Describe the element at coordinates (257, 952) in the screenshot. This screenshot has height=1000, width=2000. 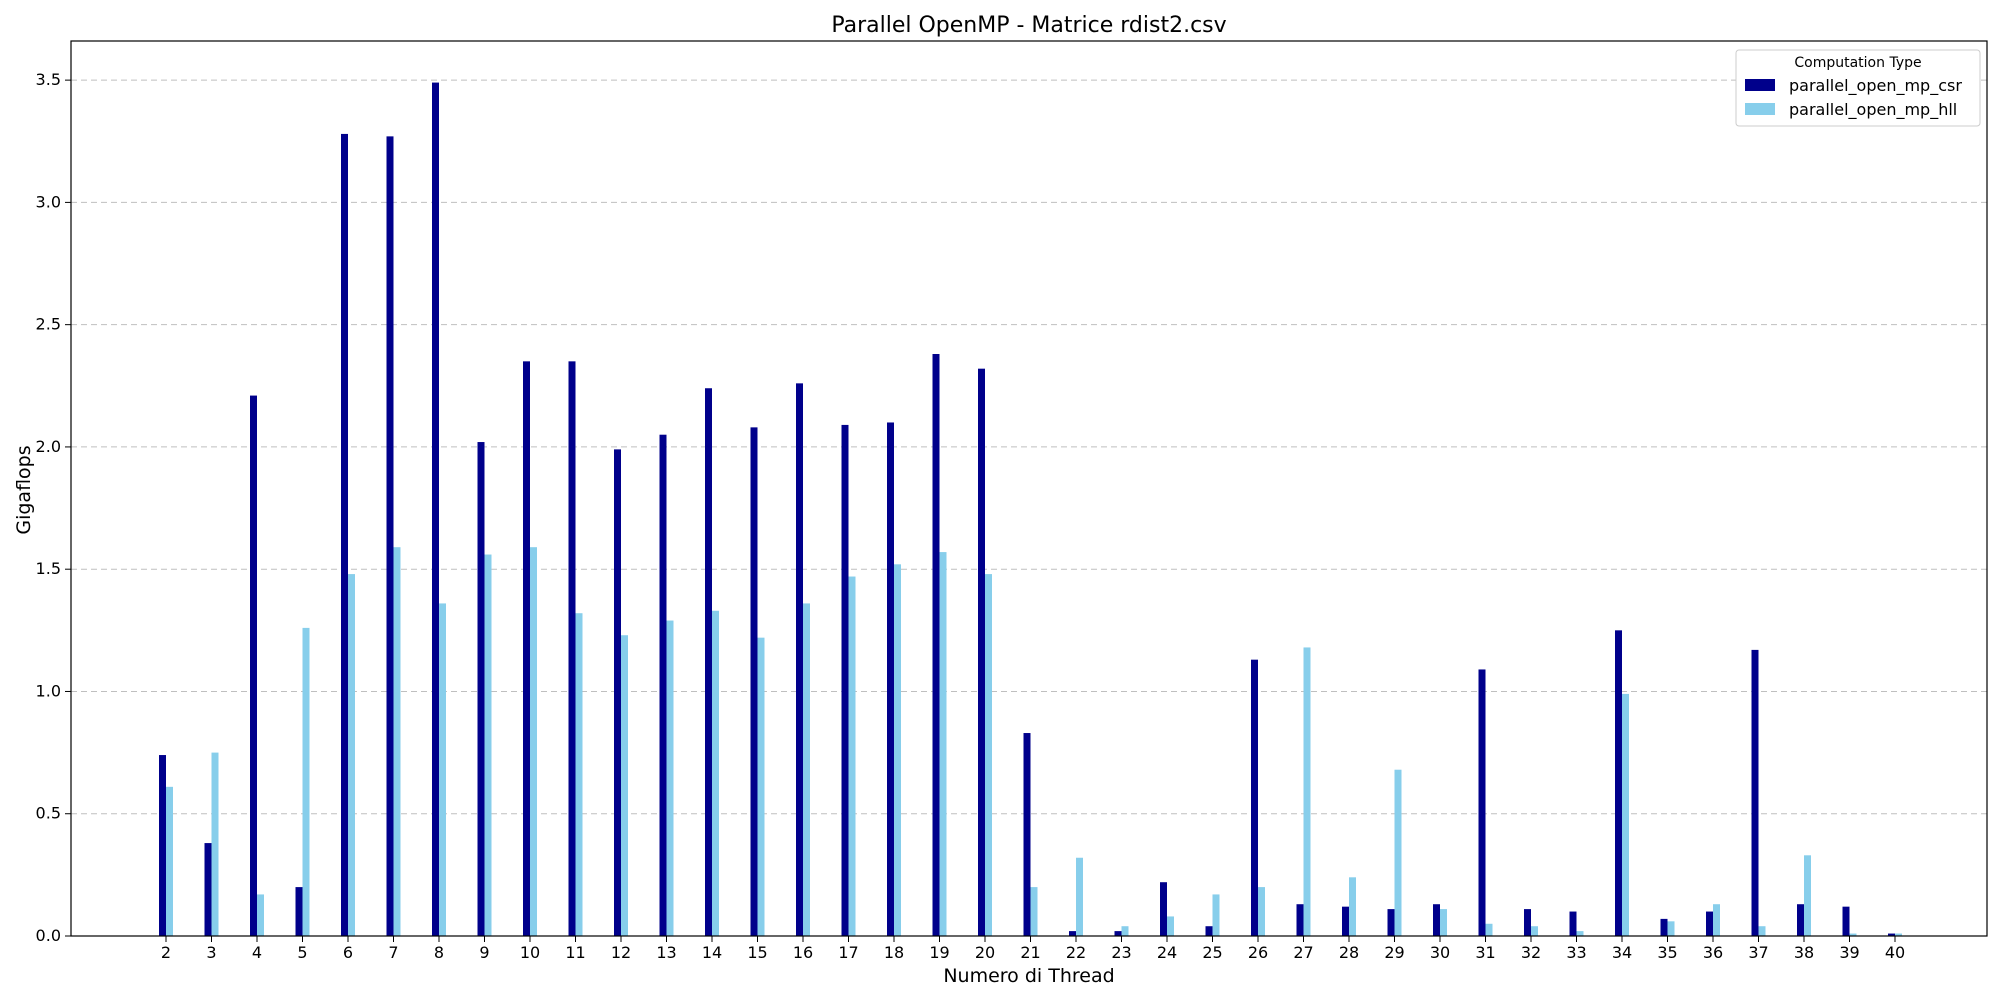
I see `x-tick-label: 4` at that location.